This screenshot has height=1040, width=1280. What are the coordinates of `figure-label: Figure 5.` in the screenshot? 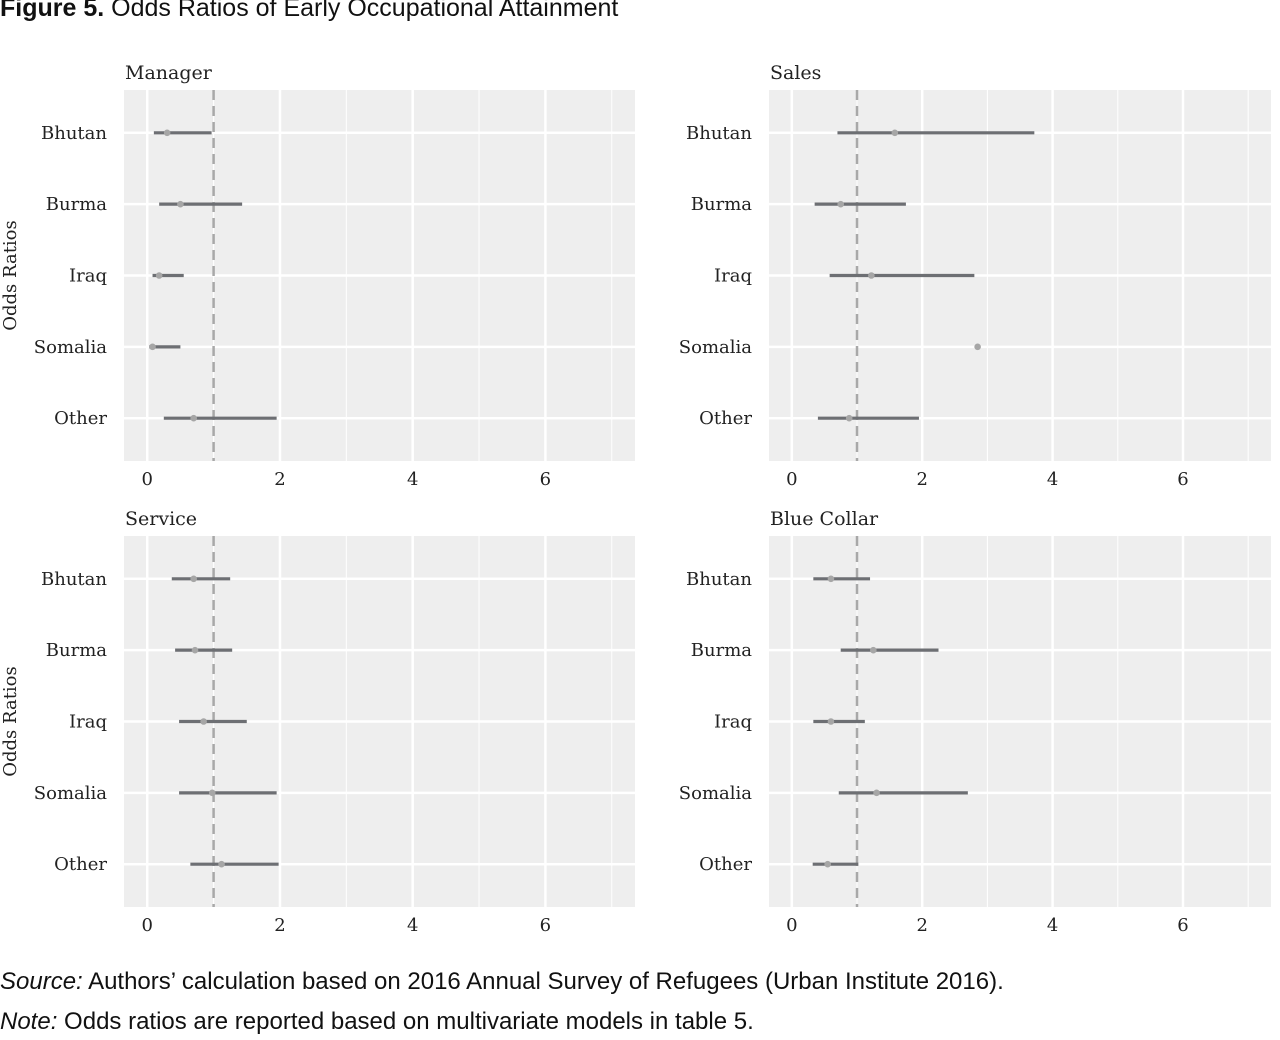 It's located at (52, 11).